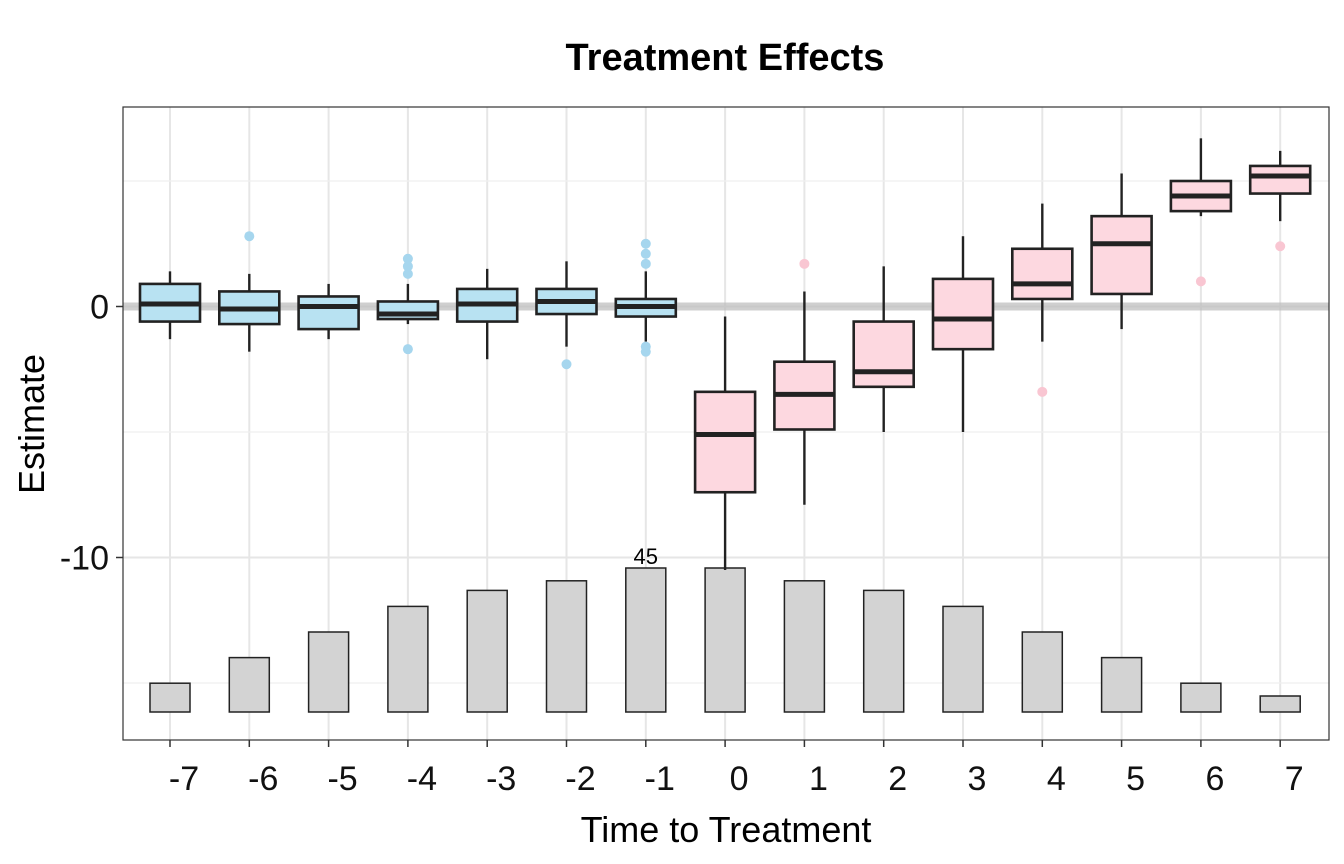 This screenshot has height=864, width=1344. I want to click on x-tick-label: -2, so click(580, 779).